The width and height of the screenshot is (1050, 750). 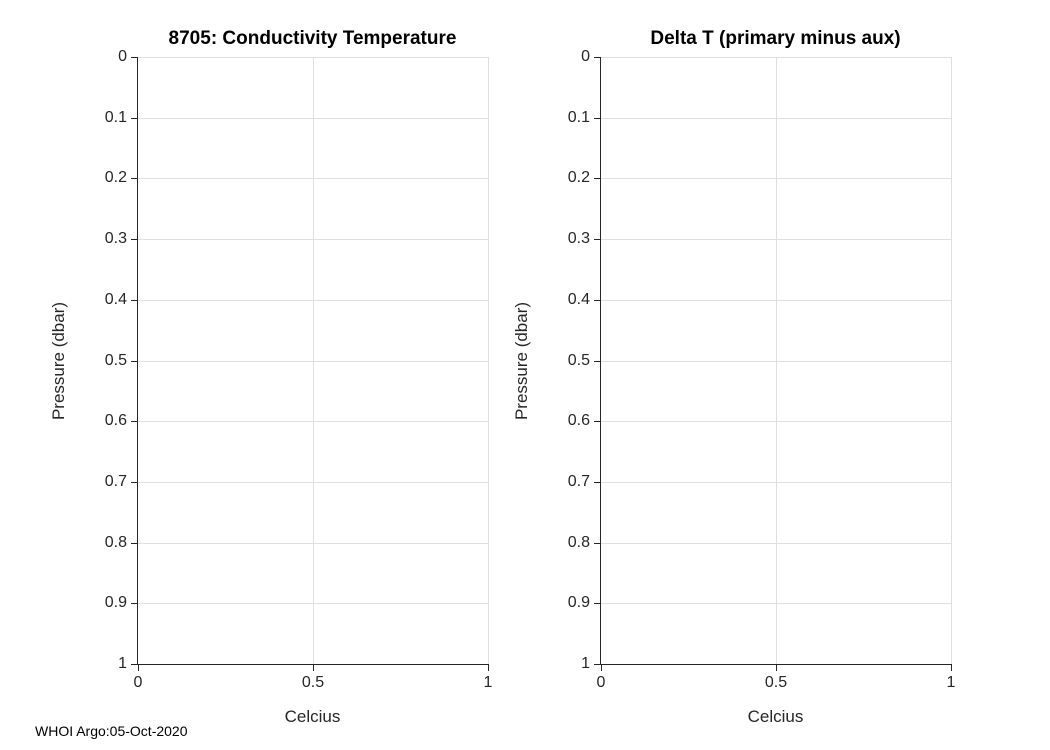 I want to click on plot-title: 8705: Conductivity Temperature, so click(x=312, y=38).